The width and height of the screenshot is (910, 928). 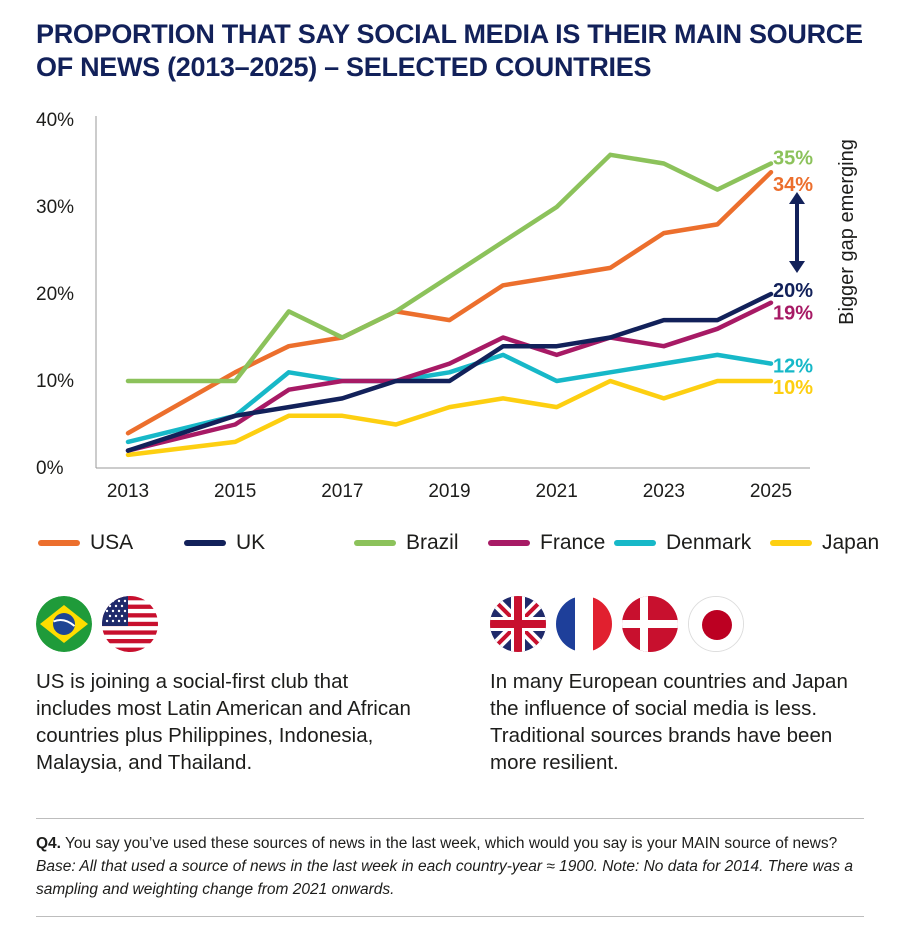 I want to click on y-tick-label: 30%, so click(x=55, y=207).